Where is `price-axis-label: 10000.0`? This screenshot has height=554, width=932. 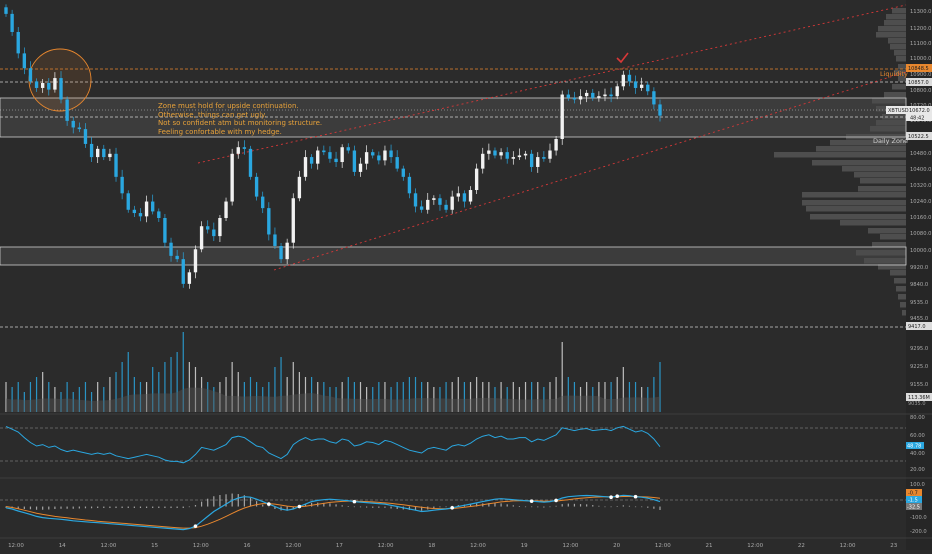
price-axis-label: 10000.0 is located at coordinates (920, 251).